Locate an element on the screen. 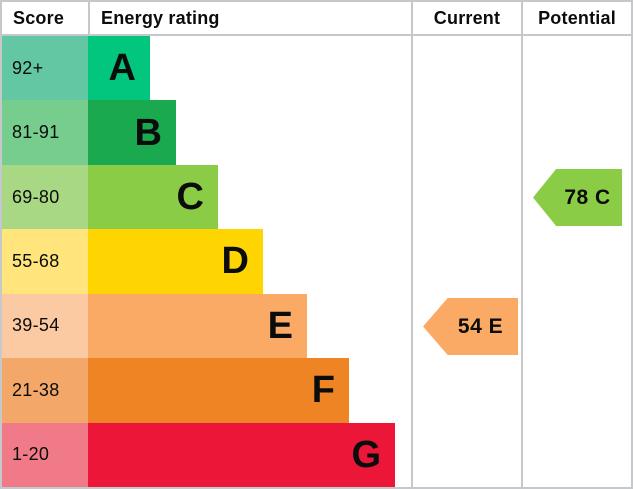 The image size is (633, 489). band-letter-a: A is located at coordinates (122, 68).